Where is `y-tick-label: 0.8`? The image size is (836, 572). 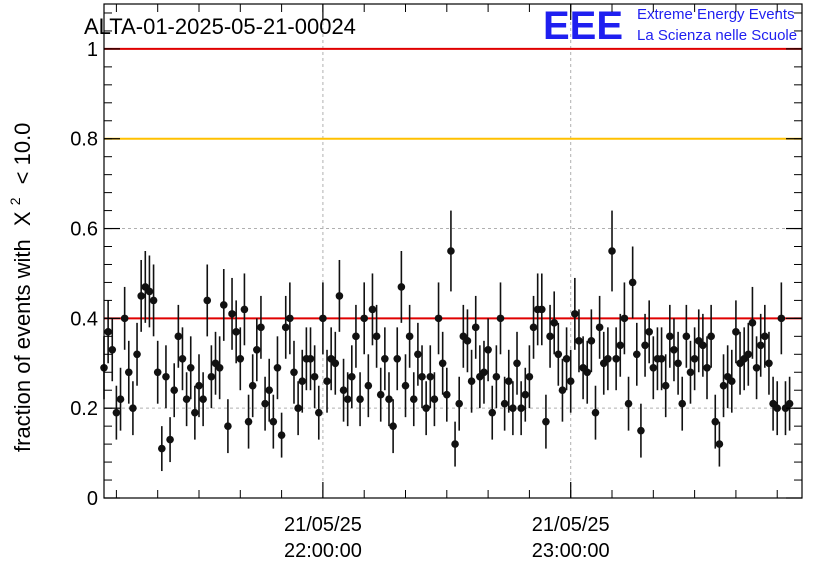 y-tick-label: 0.8 is located at coordinates (84, 140).